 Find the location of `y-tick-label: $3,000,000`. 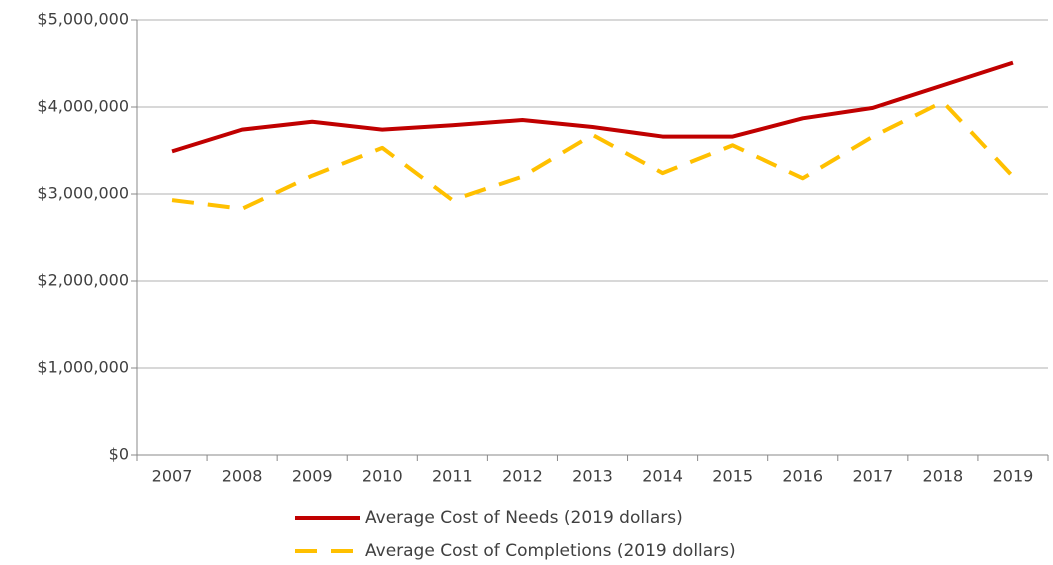

y-tick-label: $3,000,000 is located at coordinates (83, 193).